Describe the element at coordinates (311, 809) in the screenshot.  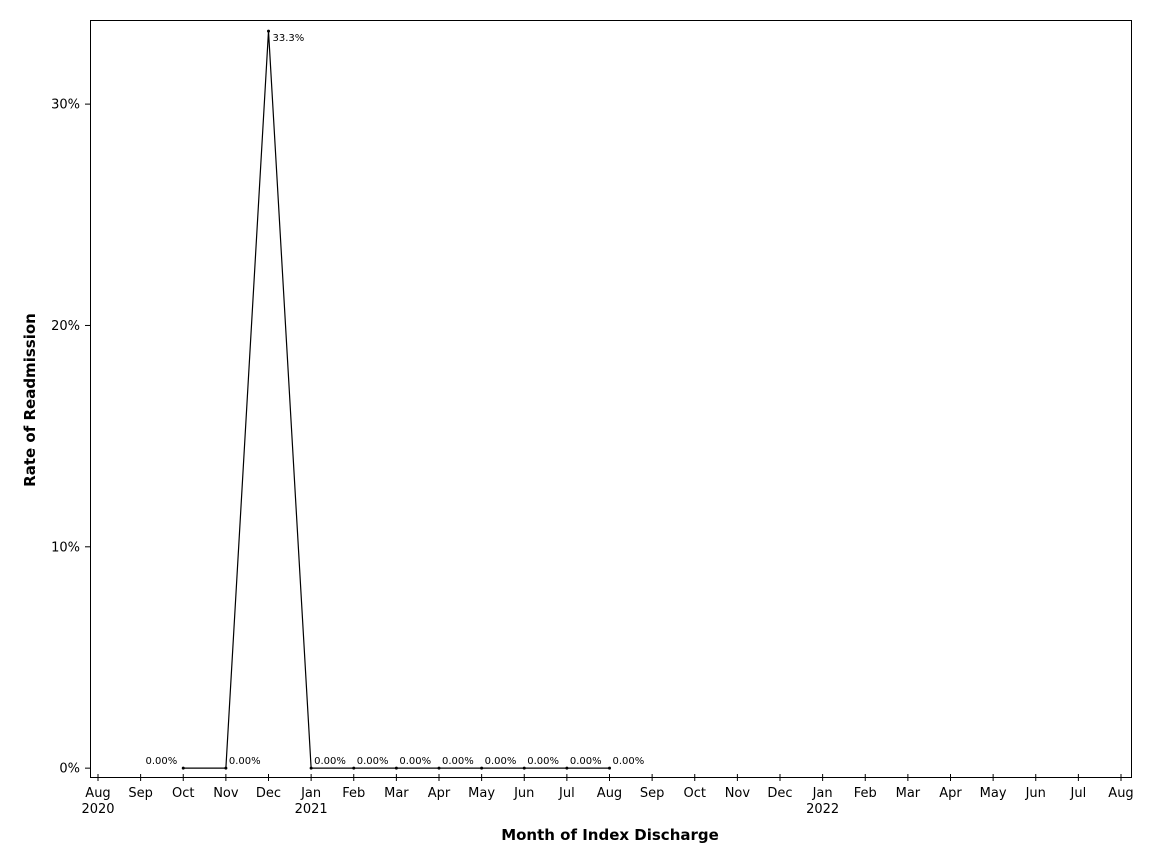
I see `x-tick-year-label: 2021` at that location.